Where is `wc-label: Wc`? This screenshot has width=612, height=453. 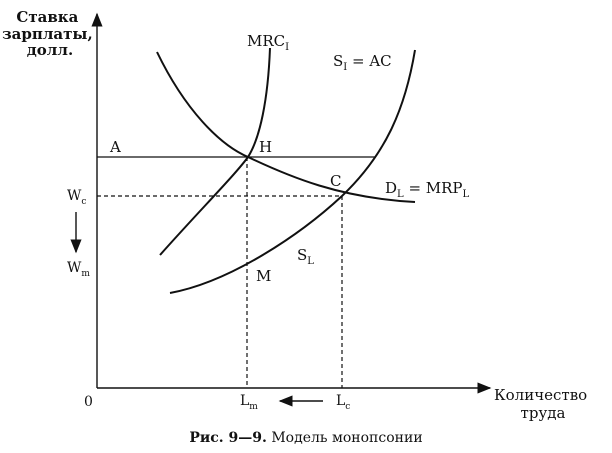
wc-label: Wc is located at coordinates (76, 197).